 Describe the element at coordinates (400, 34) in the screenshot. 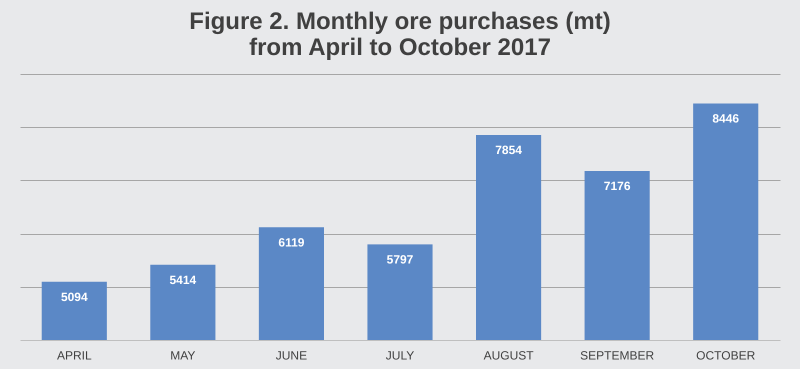

I see `chart-title: Figure 2. Monthly ore purchases (mt) from April to October 2017` at that location.